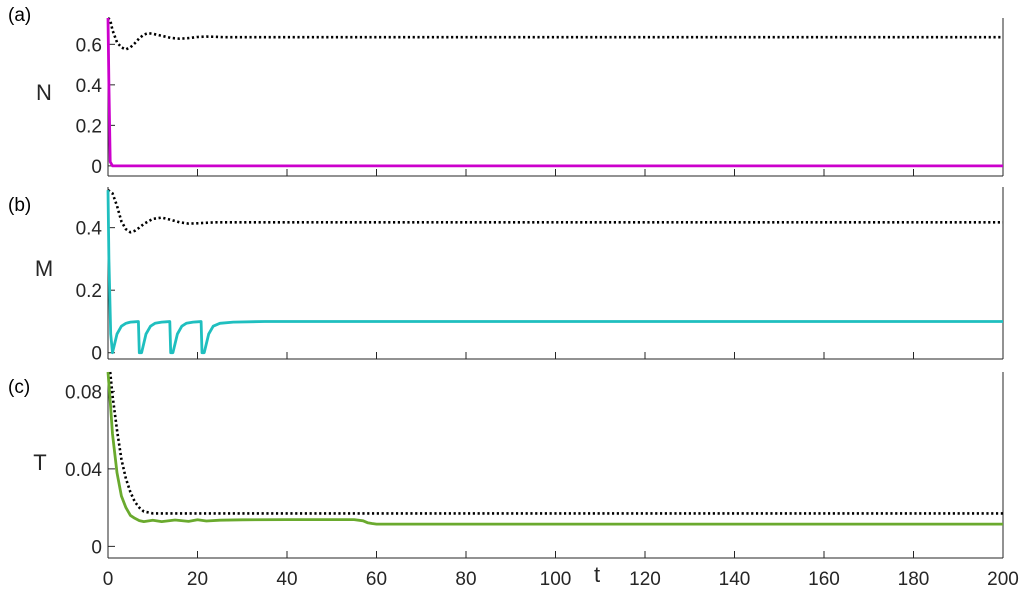 The height and width of the screenshot is (595, 1028). Describe the element at coordinates (83, 470) in the screenshot. I see `y-tick-label: 0.04` at that location.